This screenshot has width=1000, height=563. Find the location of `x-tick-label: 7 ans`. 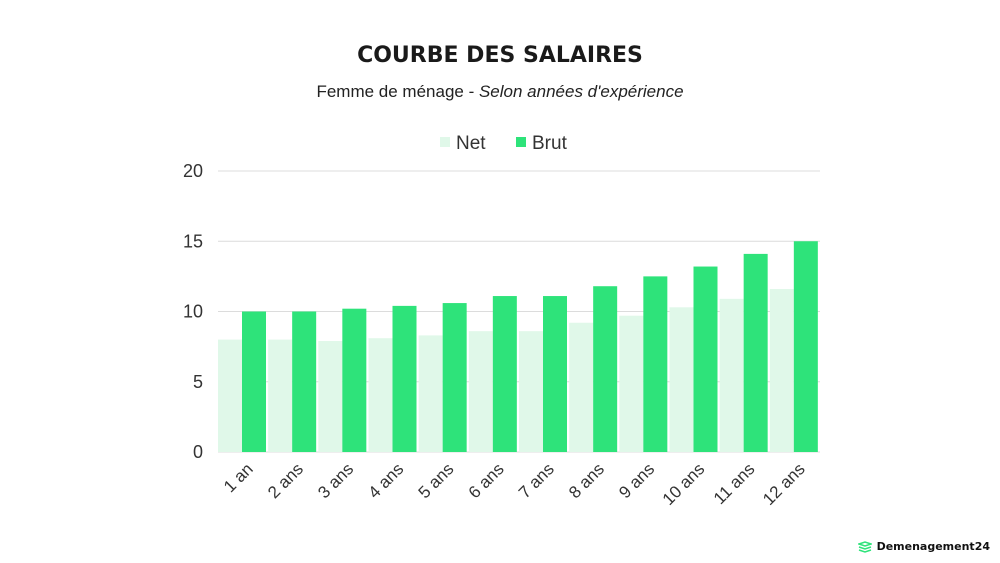

x-tick-label: 7 ans is located at coordinates (536, 480).